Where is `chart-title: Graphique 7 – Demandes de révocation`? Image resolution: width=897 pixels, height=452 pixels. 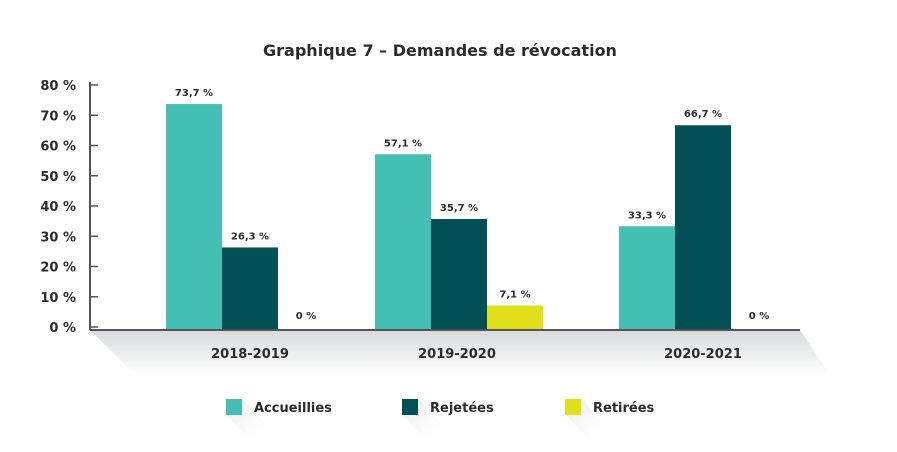
chart-title: Graphique 7 – Demandes de révocation is located at coordinates (440, 50).